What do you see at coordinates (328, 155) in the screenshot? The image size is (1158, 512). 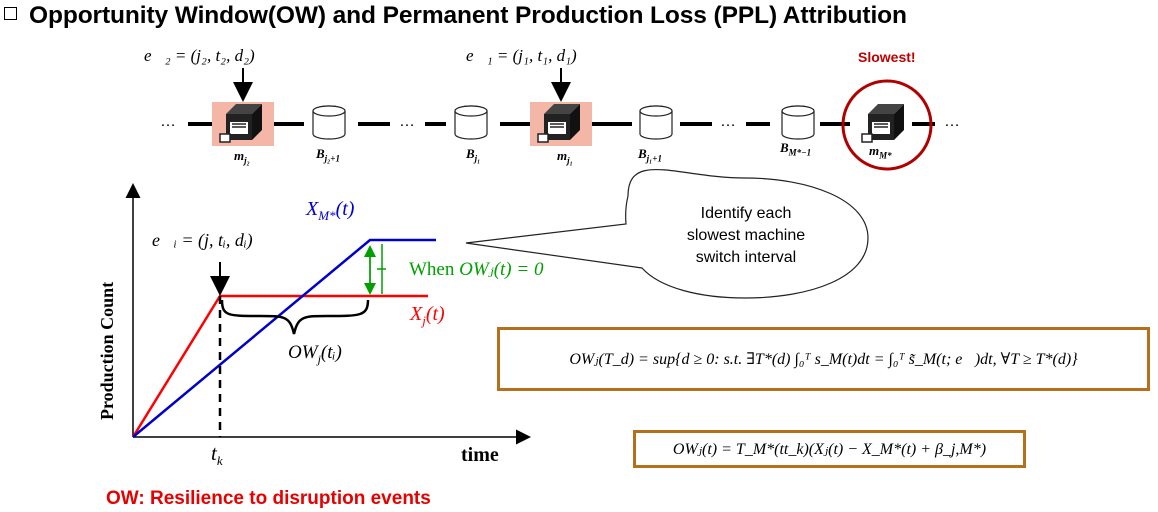 I see `label-b-j2p1: Bj₂+1` at bounding box center [328, 155].